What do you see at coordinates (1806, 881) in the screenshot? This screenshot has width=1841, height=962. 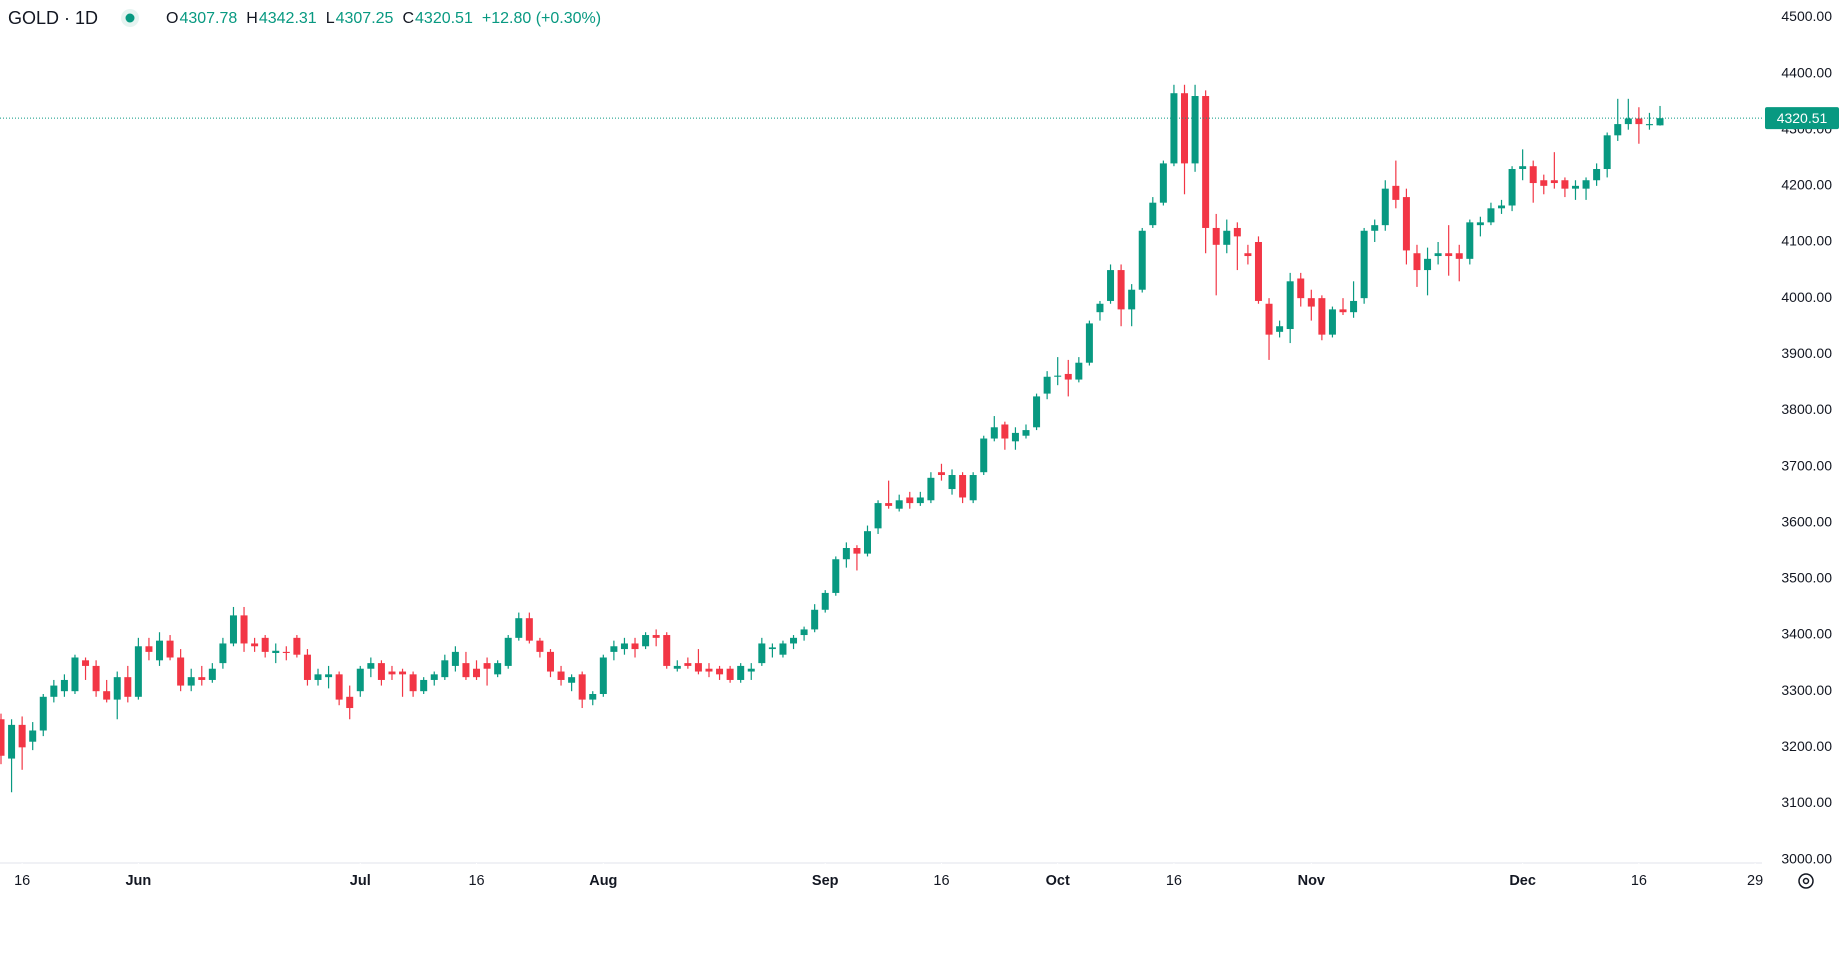 I see `settings-icon` at bounding box center [1806, 881].